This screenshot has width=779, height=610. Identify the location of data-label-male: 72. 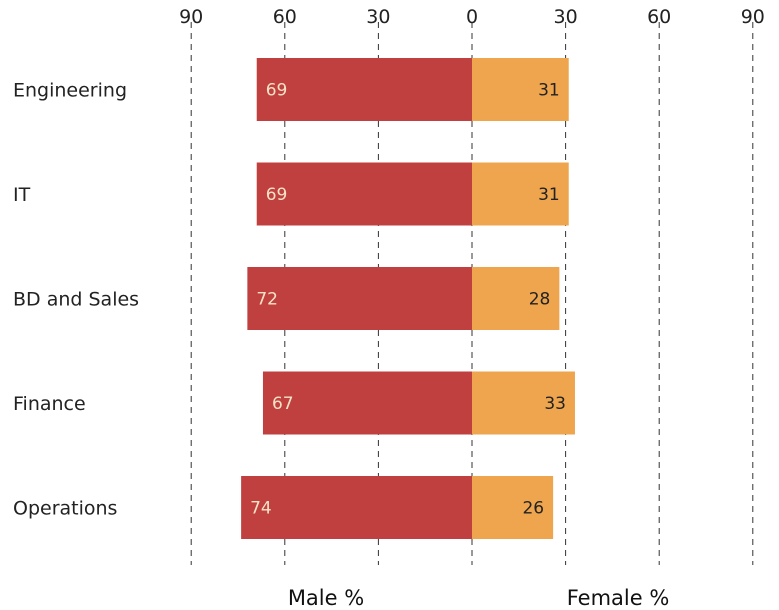
(267, 300).